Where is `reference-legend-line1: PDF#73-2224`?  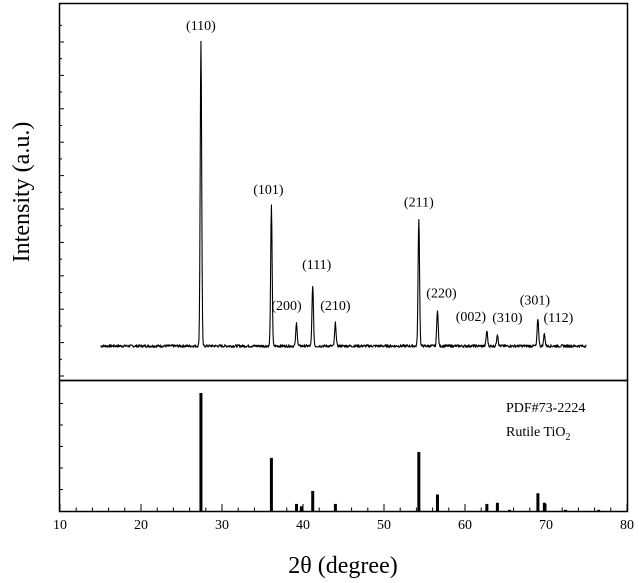
reference-legend-line1: PDF#73-2224 is located at coordinates (545, 408).